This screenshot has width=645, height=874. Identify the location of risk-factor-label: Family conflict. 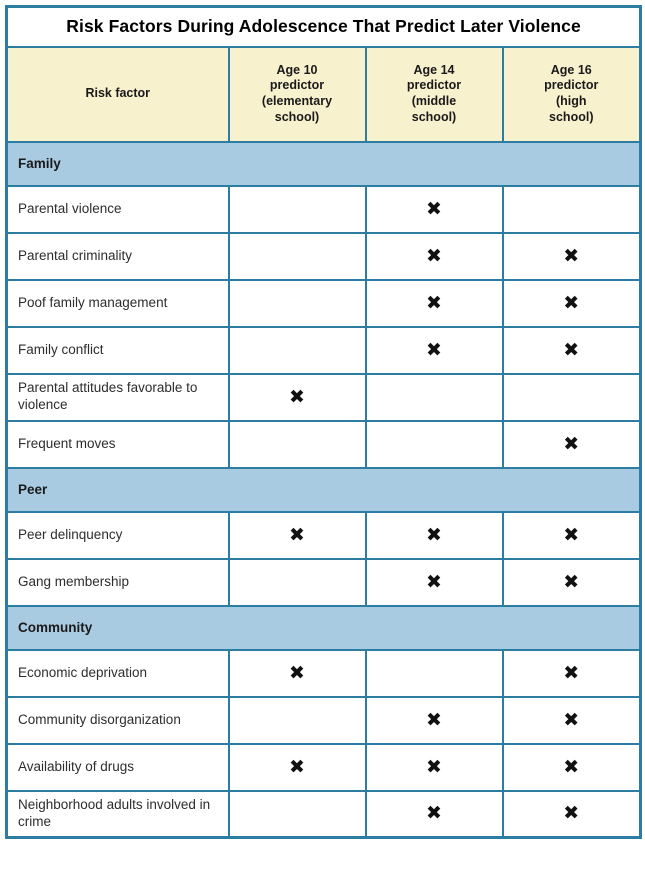
(117, 350).